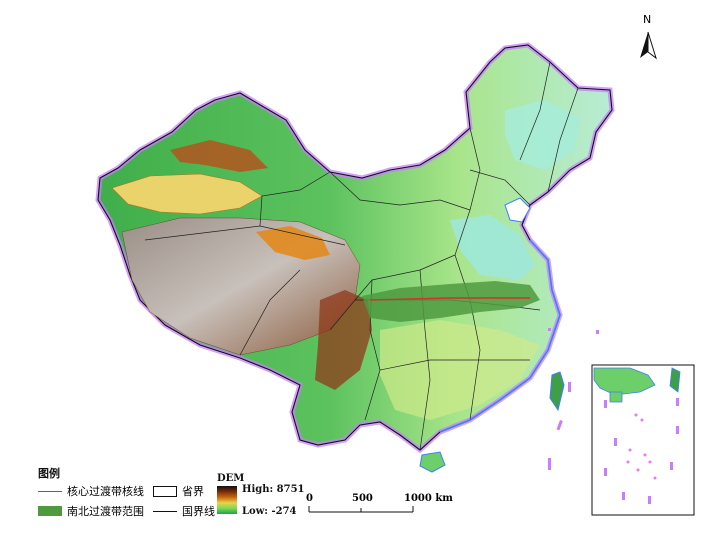 The height and width of the screenshot is (540, 720). I want to click on north-label: N, so click(647, 19).